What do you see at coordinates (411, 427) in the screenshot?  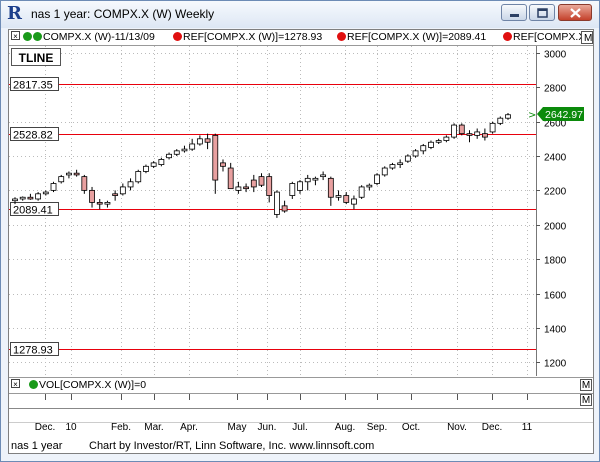 I see `x-tick-label: Oct.` at bounding box center [411, 427].